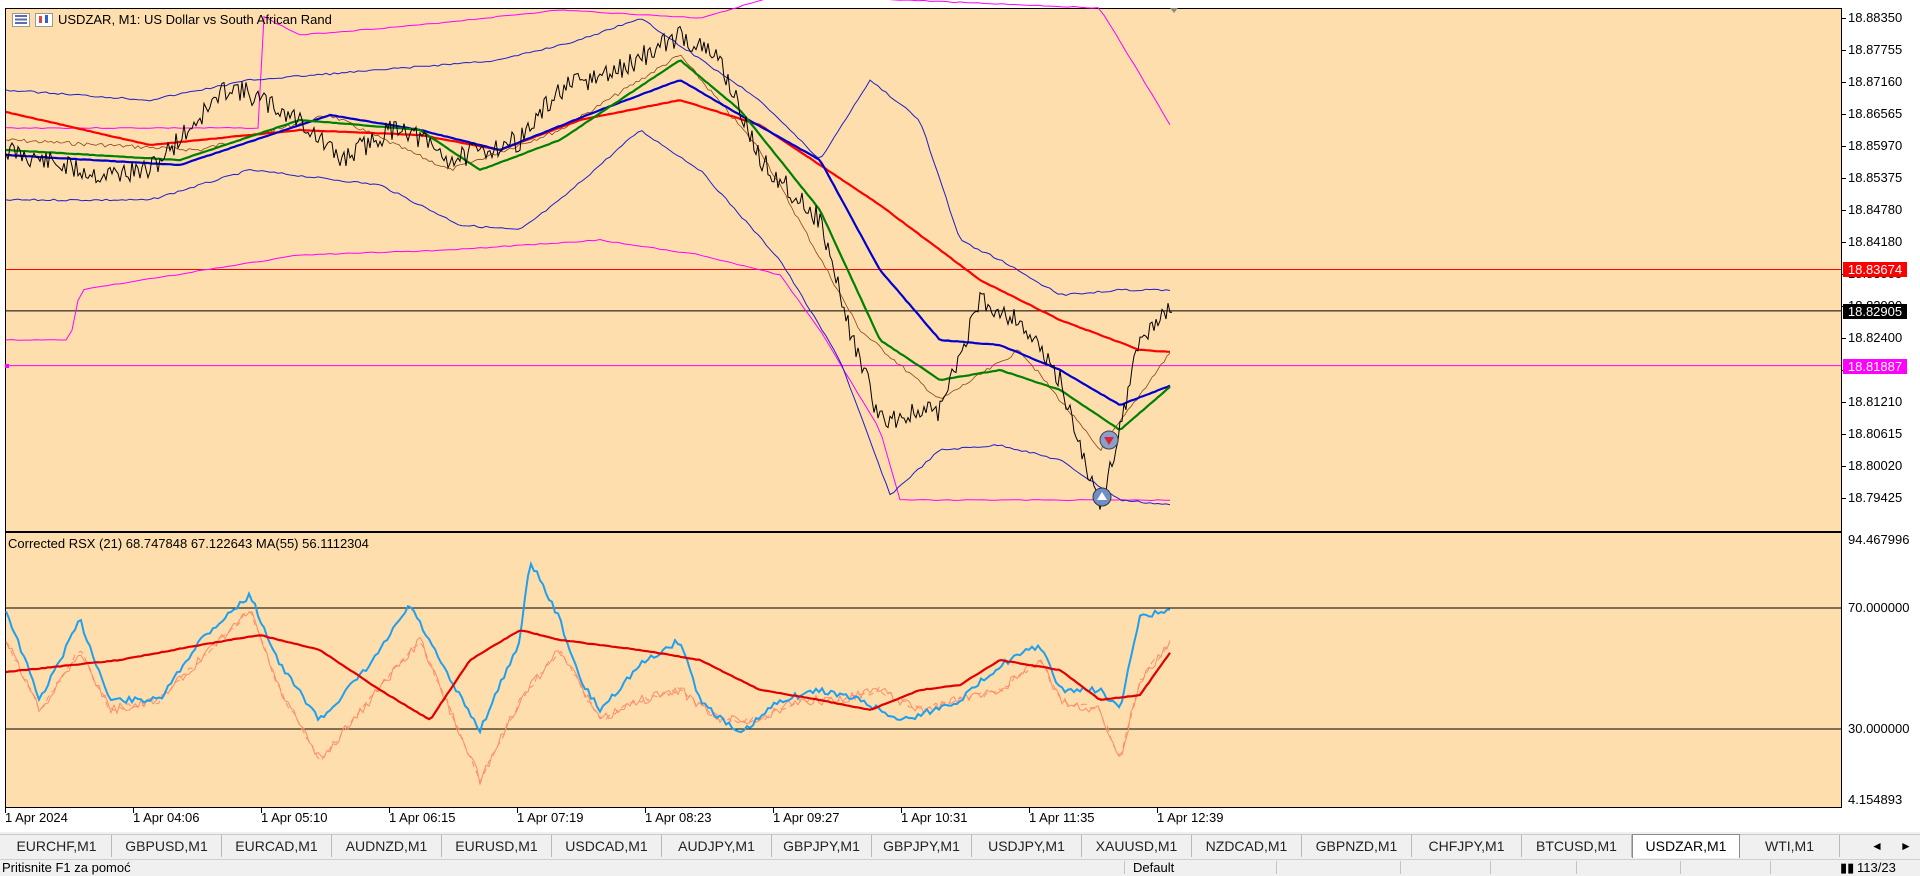 This screenshot has width=1920, height=876. I want to click on price-tick-label: 18.86565, so click(1875, 113).